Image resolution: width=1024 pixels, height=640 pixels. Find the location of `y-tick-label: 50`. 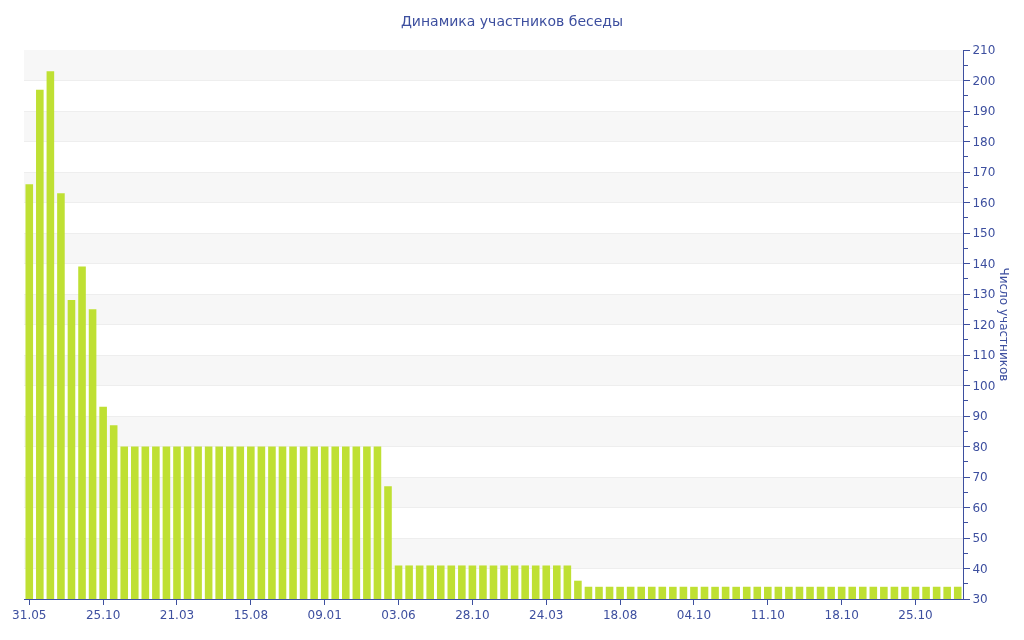

y-tick-label: 50 is located at coordinates (980, 538).